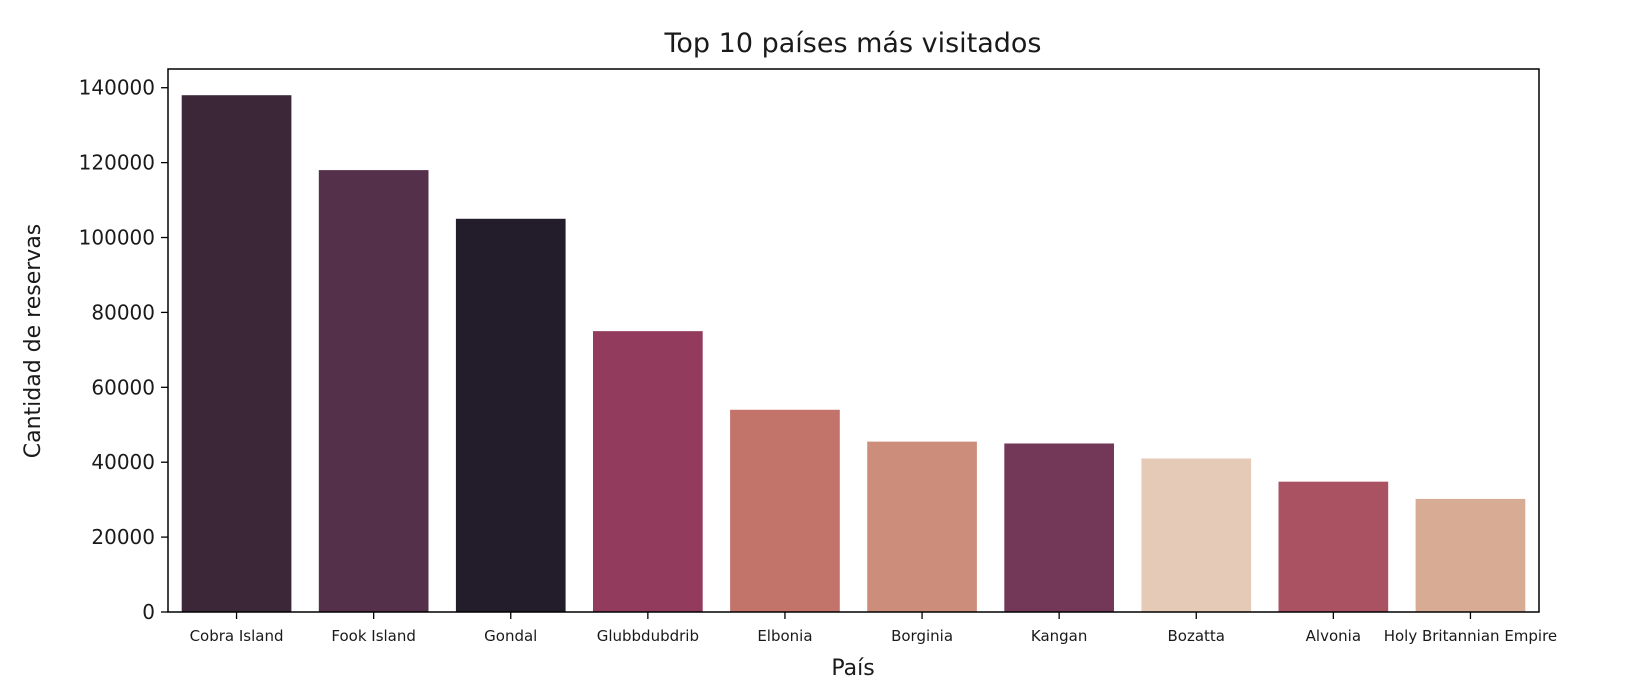  What do you see at coordinates (784, 636) in the screenshot?
I see `x-tick-label: Elbonia` at bounding box center [784, 636].